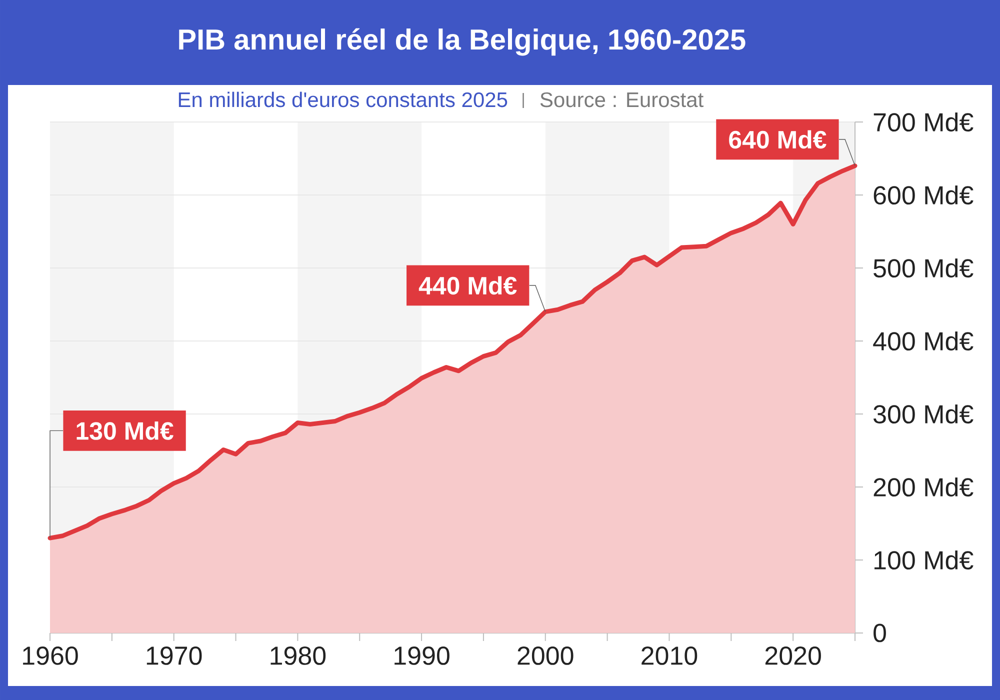  I want to click on x-tick-label: 1960, so click(50, 655).